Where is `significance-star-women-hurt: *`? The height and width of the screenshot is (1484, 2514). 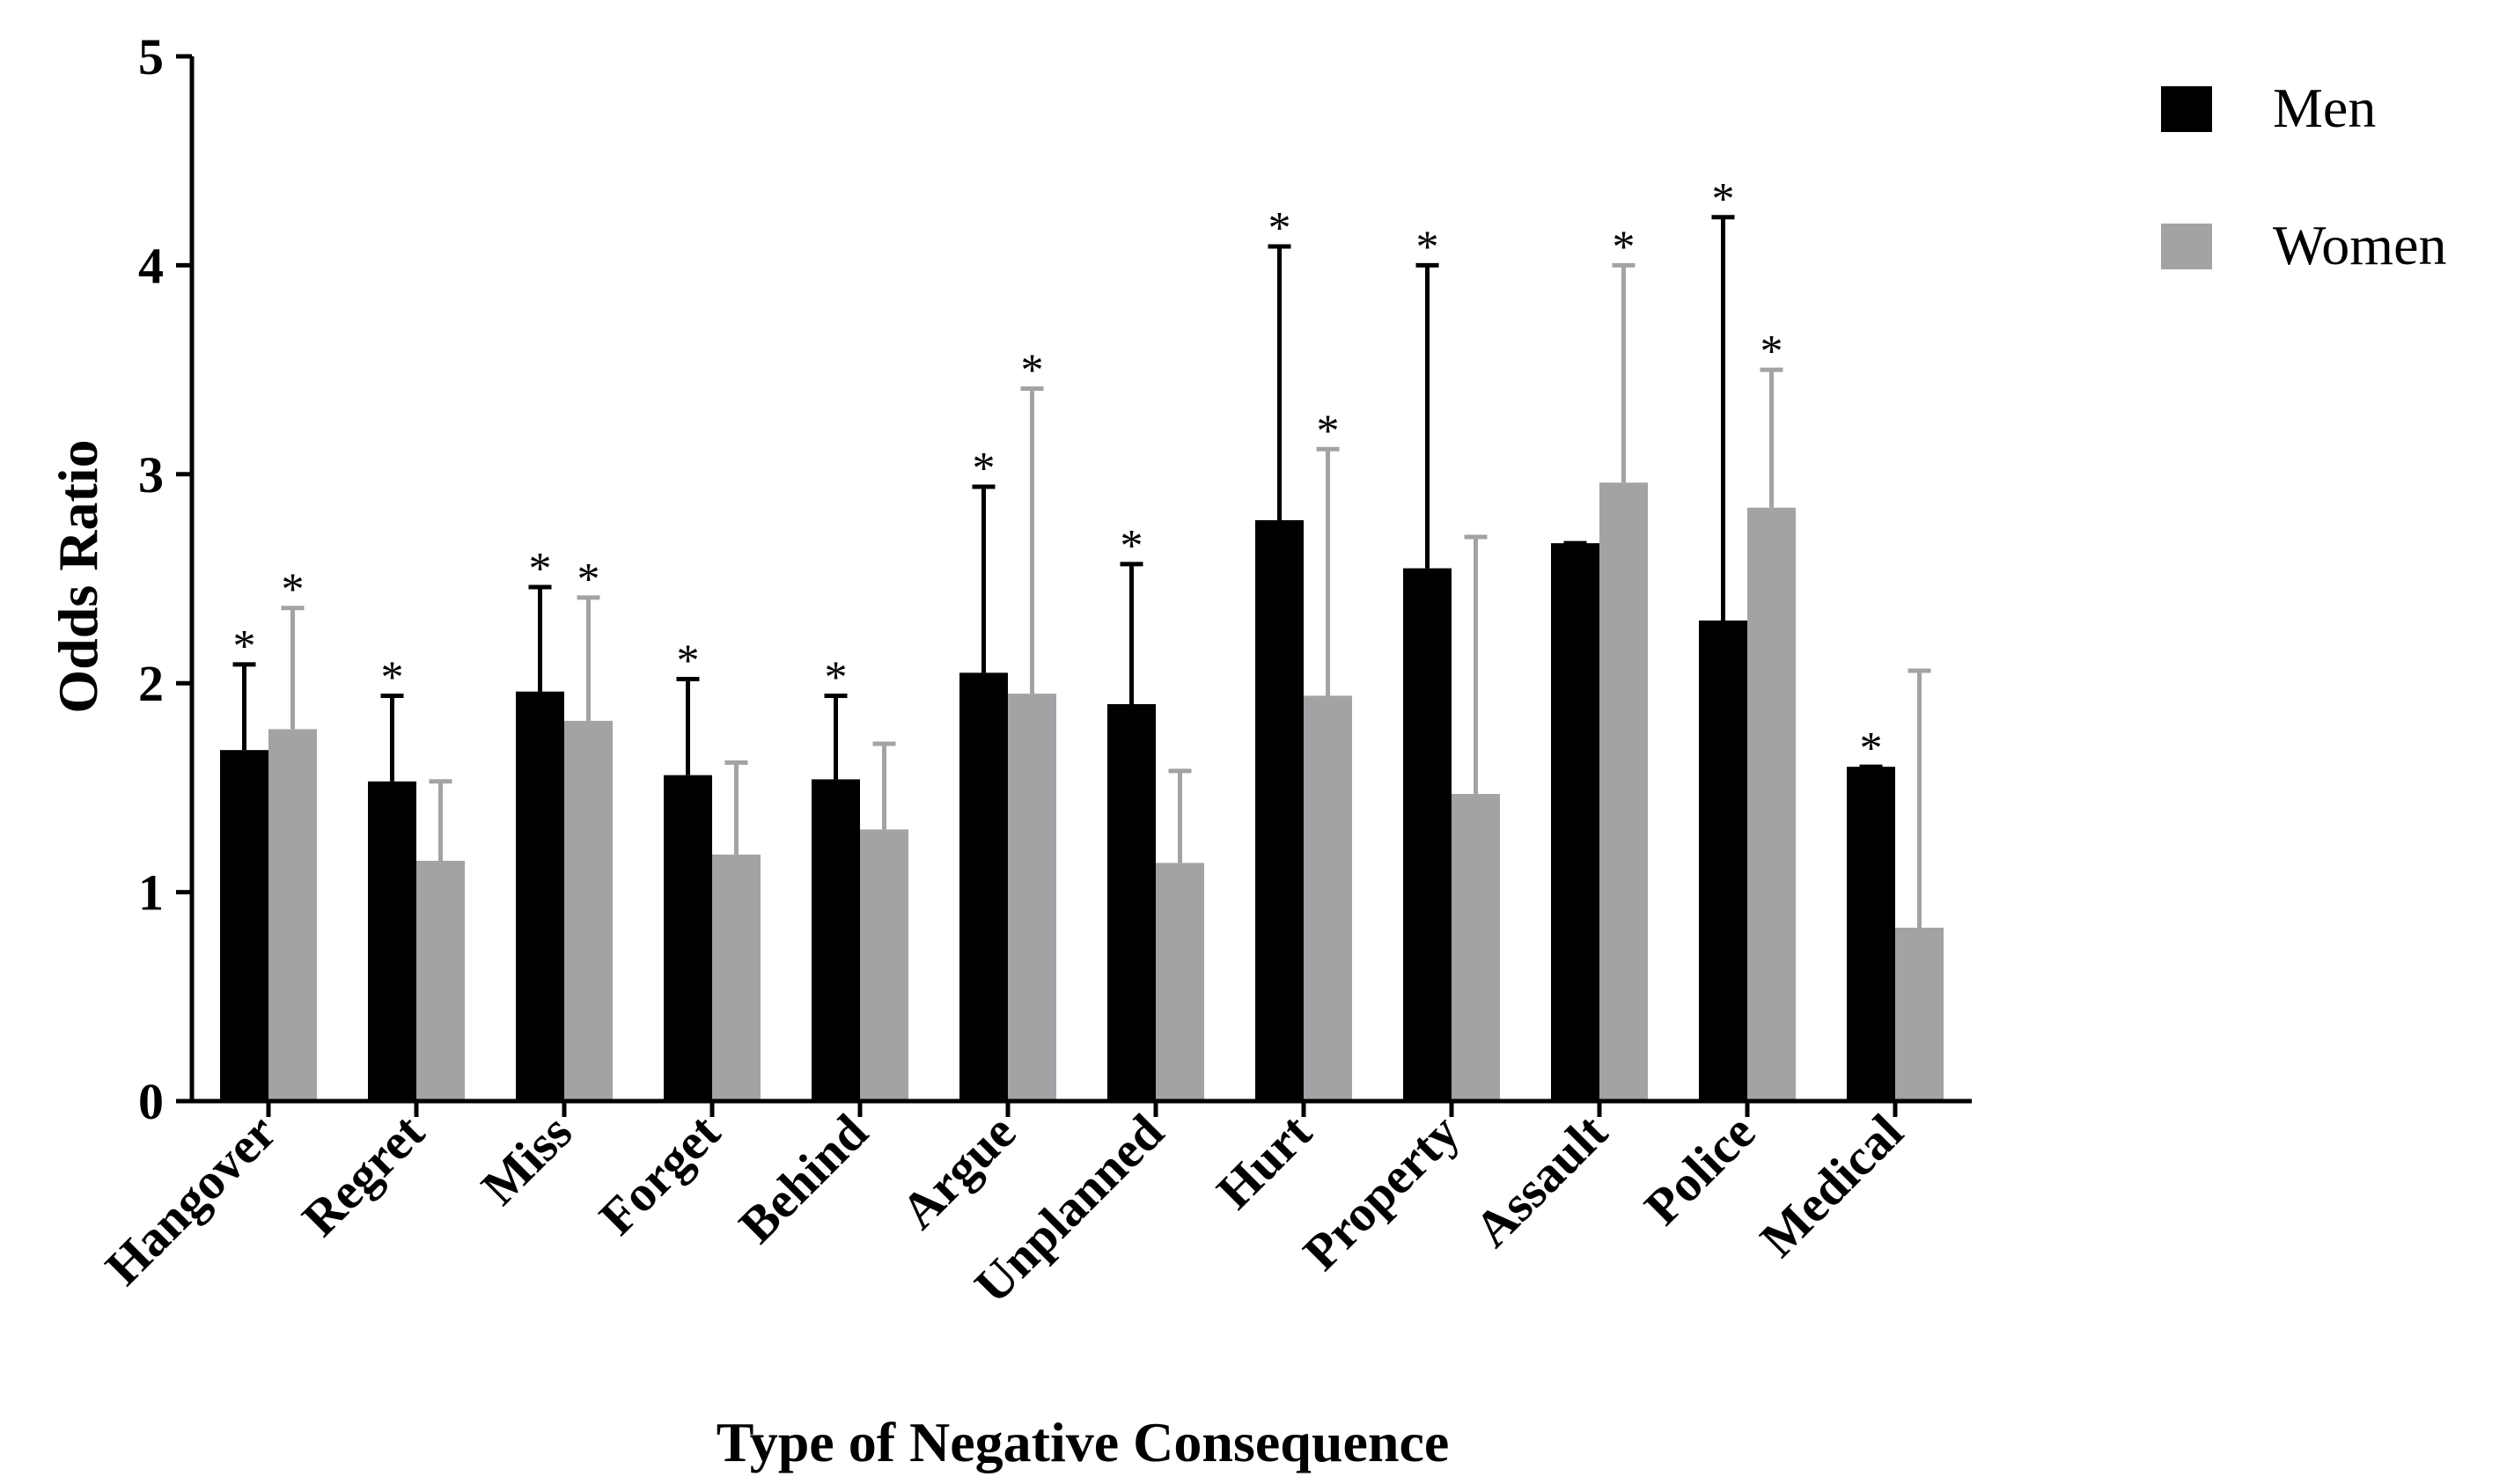
significance-star-women-hurt: * is located at coordinates (1328, 431).